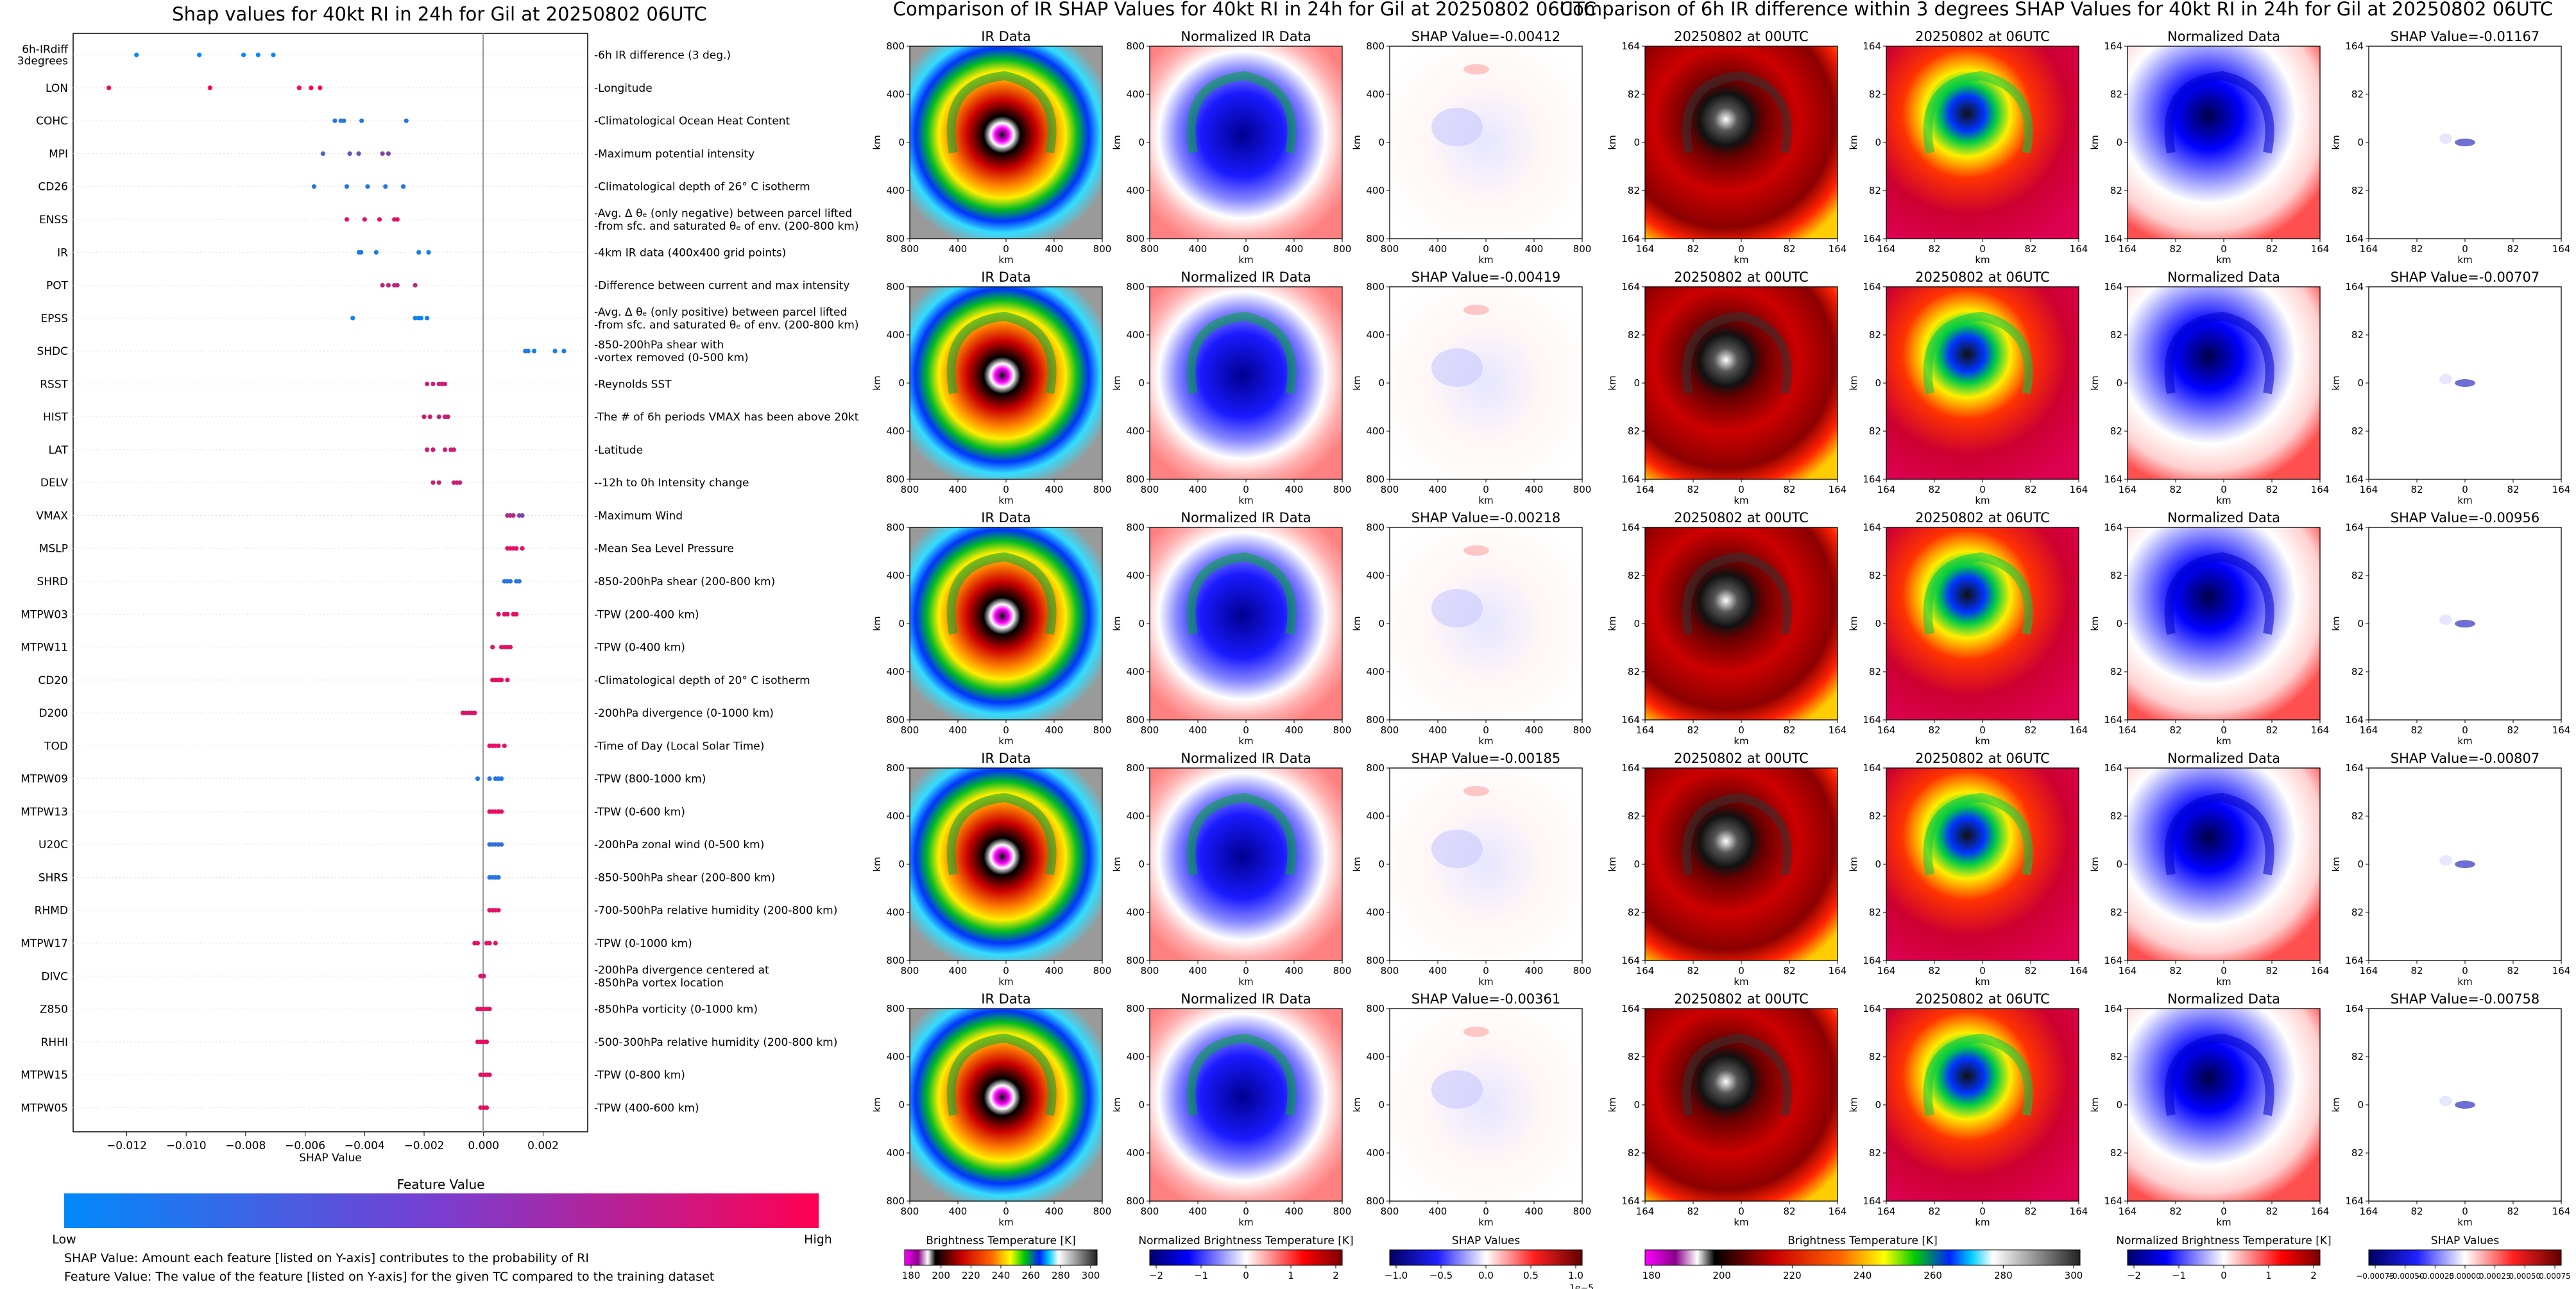 Image resolution: width=2576 pixels, height=1289 pixels. I want to click on colorbar-tick-label: 0.0, so click(1486, 1275).